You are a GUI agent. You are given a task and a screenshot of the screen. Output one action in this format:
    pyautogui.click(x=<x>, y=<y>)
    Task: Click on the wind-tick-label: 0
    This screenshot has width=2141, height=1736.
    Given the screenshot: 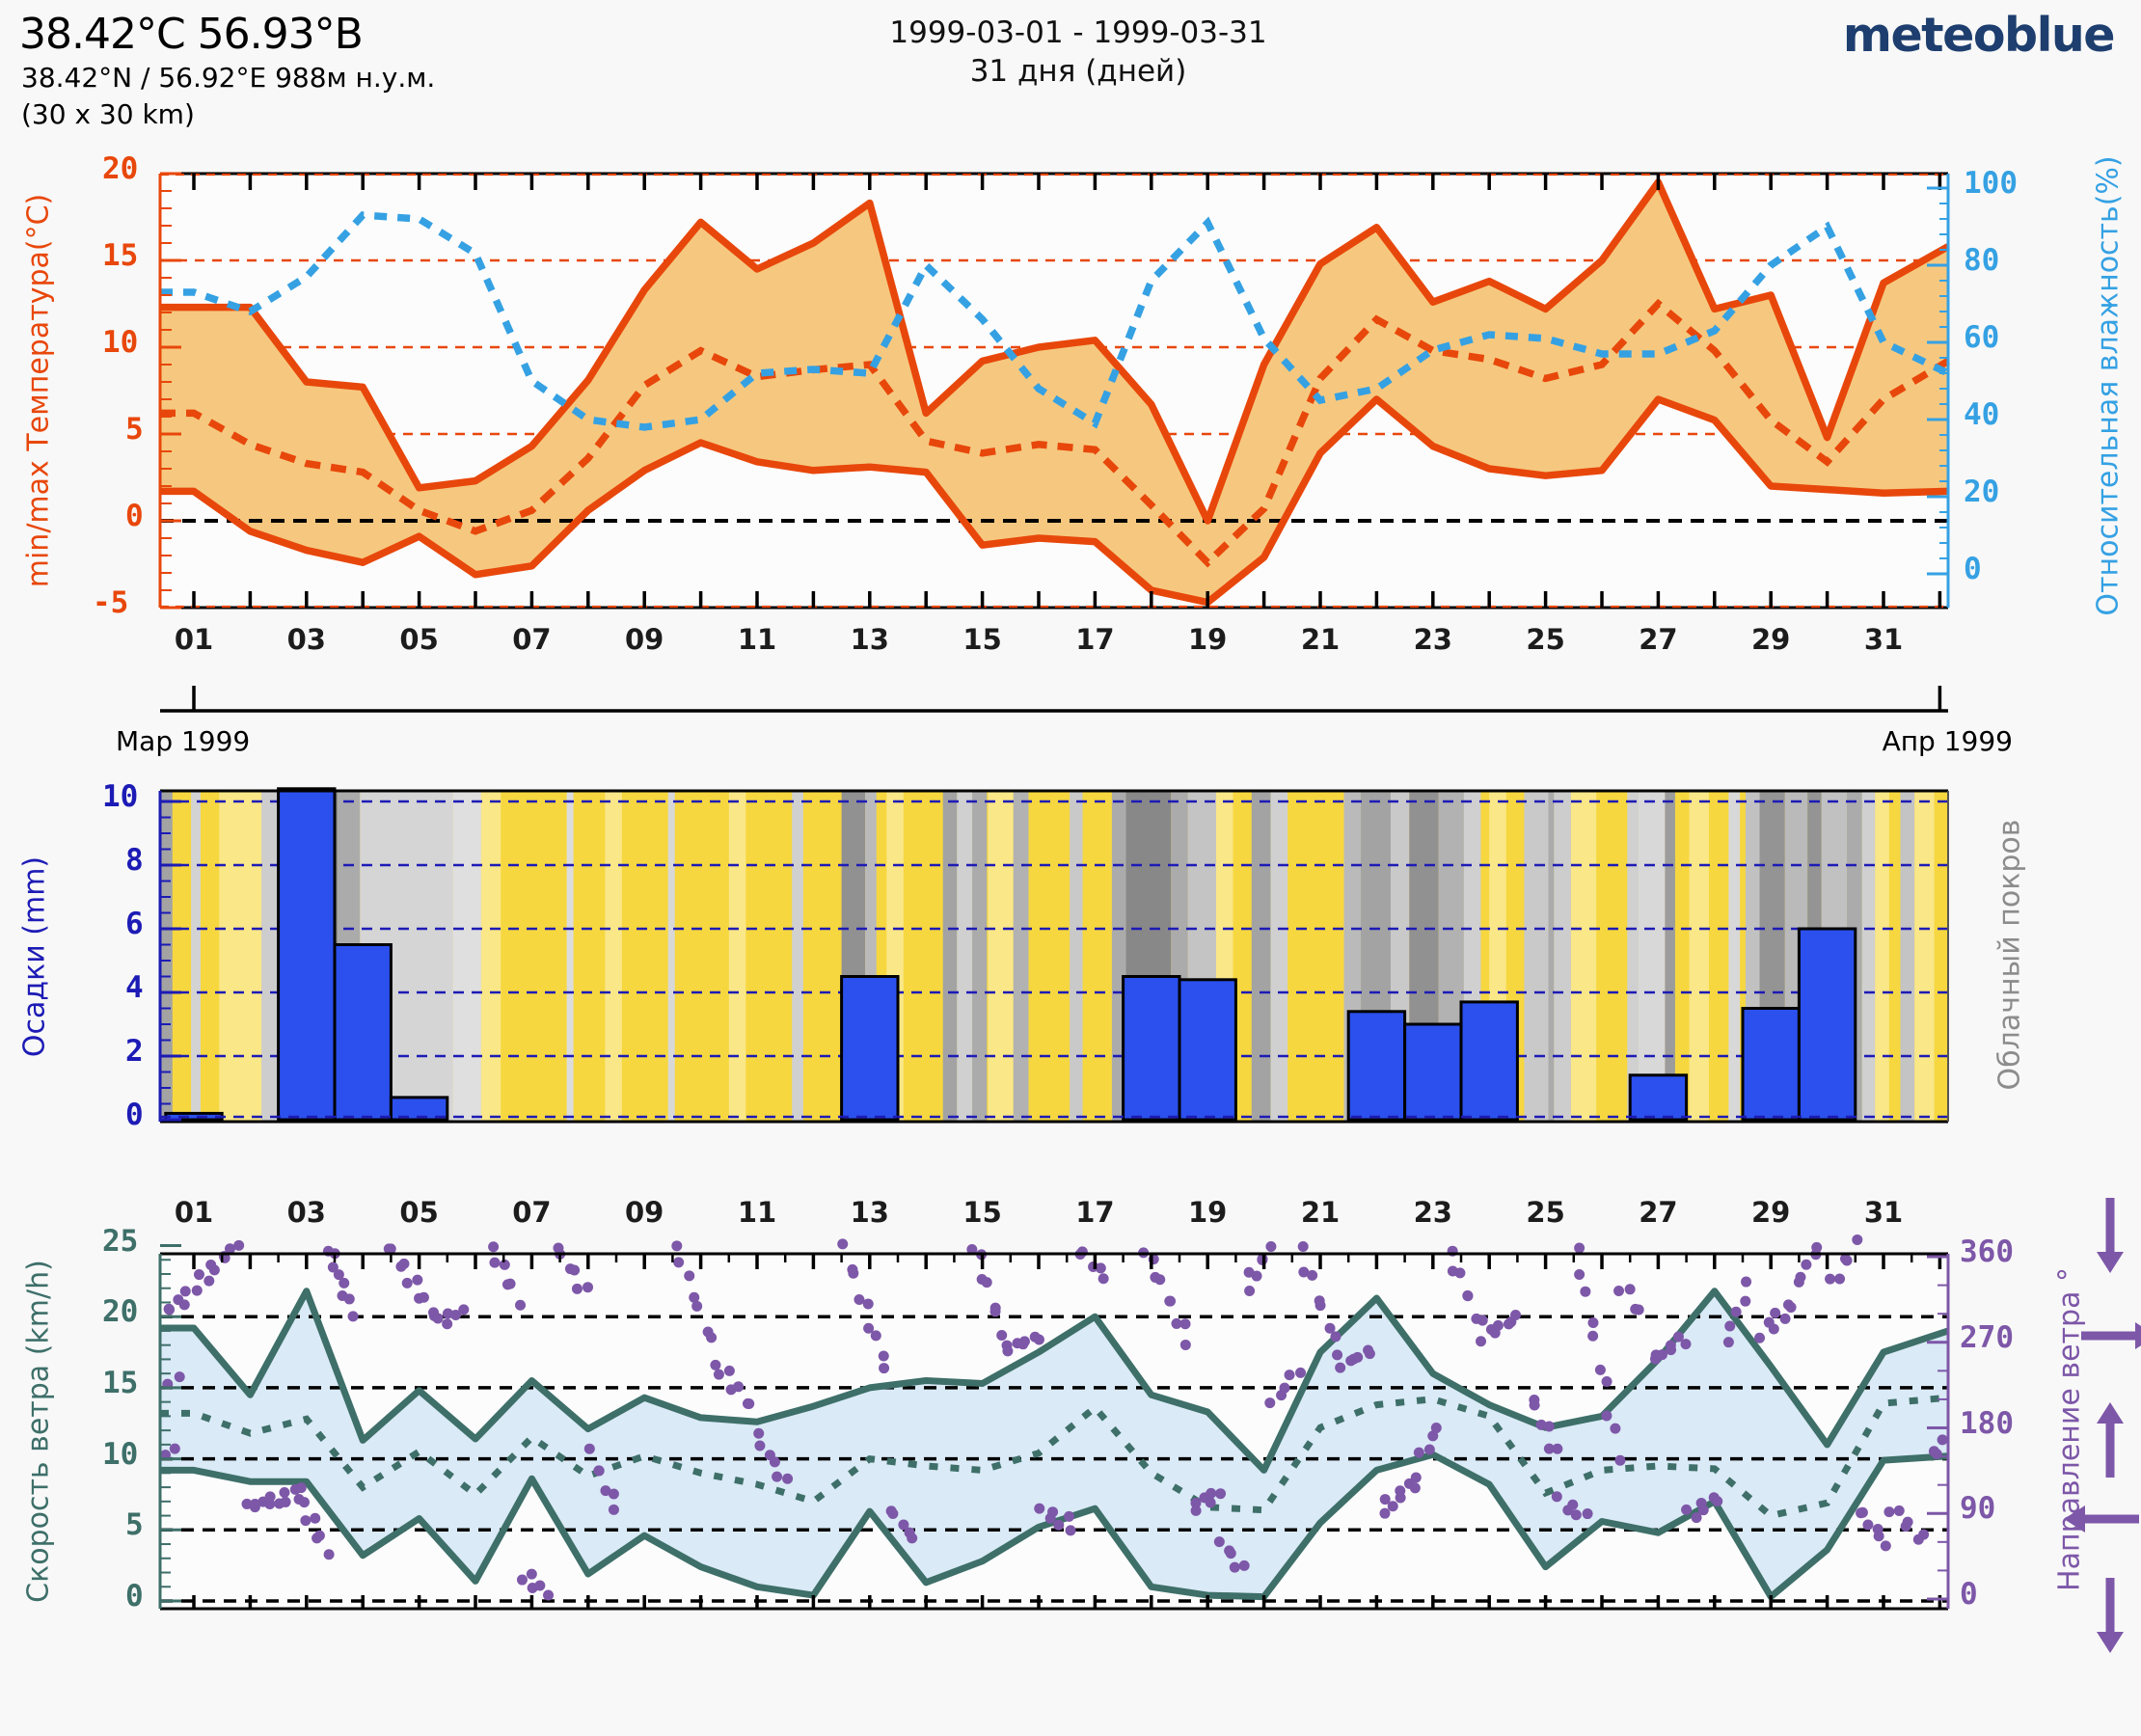 What is the action you would take?
    pyautogui.click(x=135, y=1596)
    